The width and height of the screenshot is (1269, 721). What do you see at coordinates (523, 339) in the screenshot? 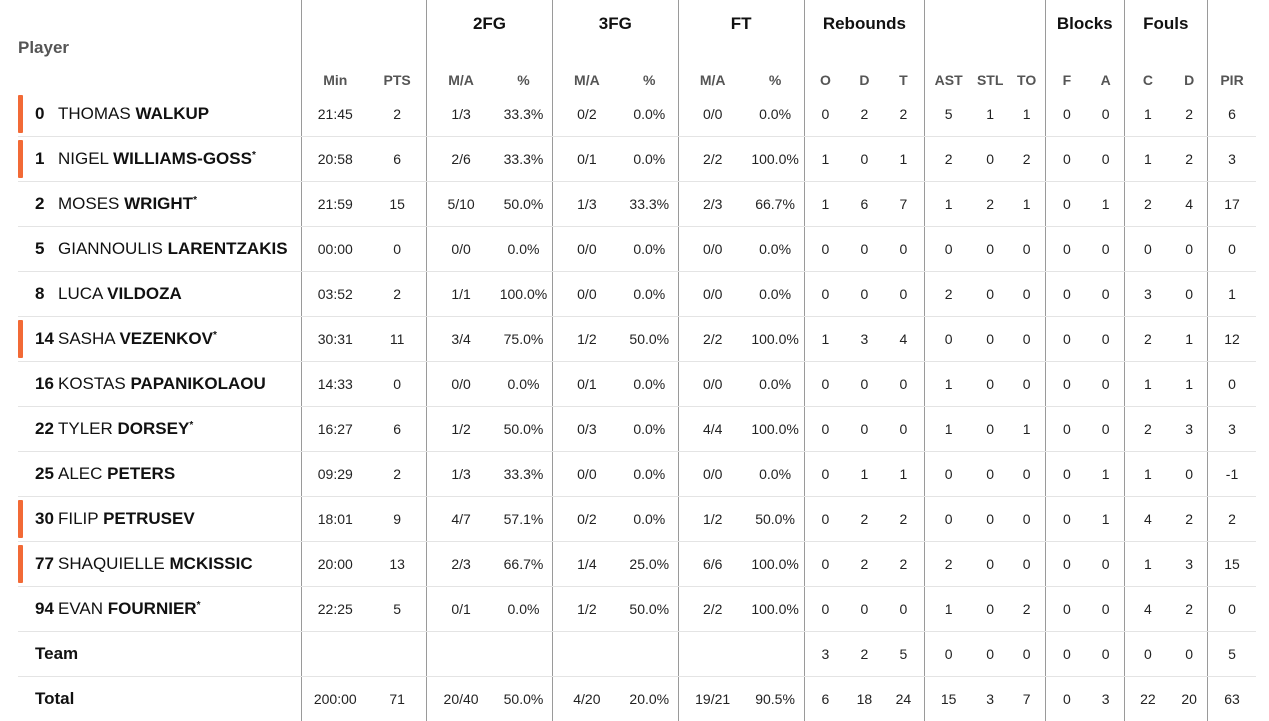
I see `stat-2fg-pct: 75.0%` at bounding box center [523, 339].